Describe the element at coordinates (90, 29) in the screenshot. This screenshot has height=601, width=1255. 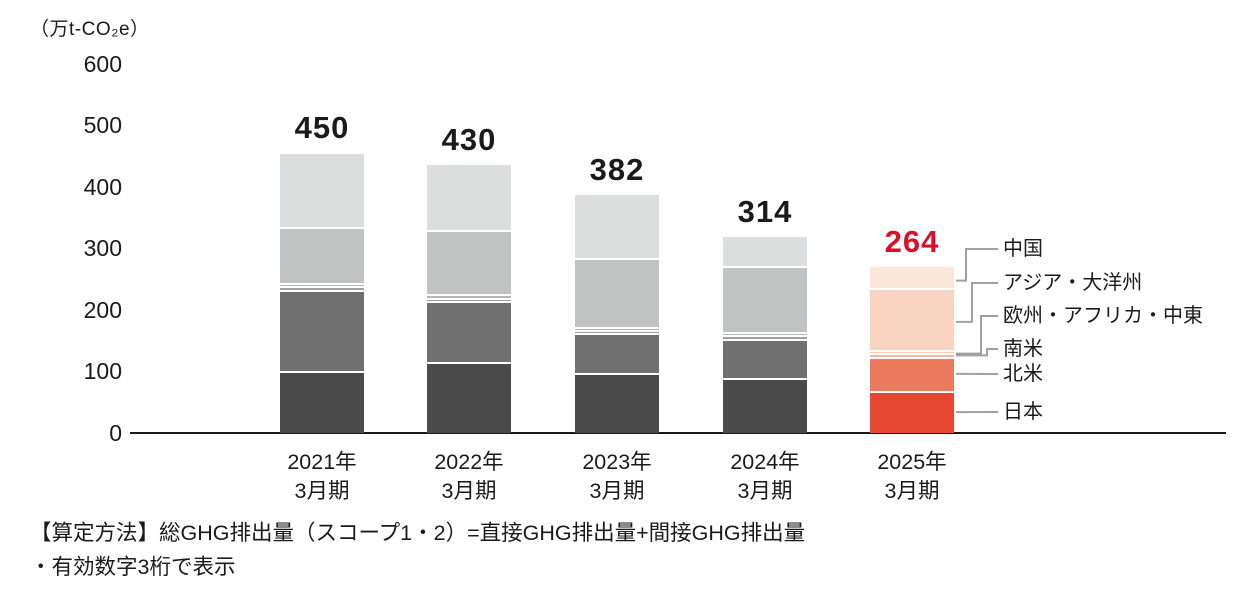
I see `y-axis-unit-label: （万t-CO₂e）` at that location.